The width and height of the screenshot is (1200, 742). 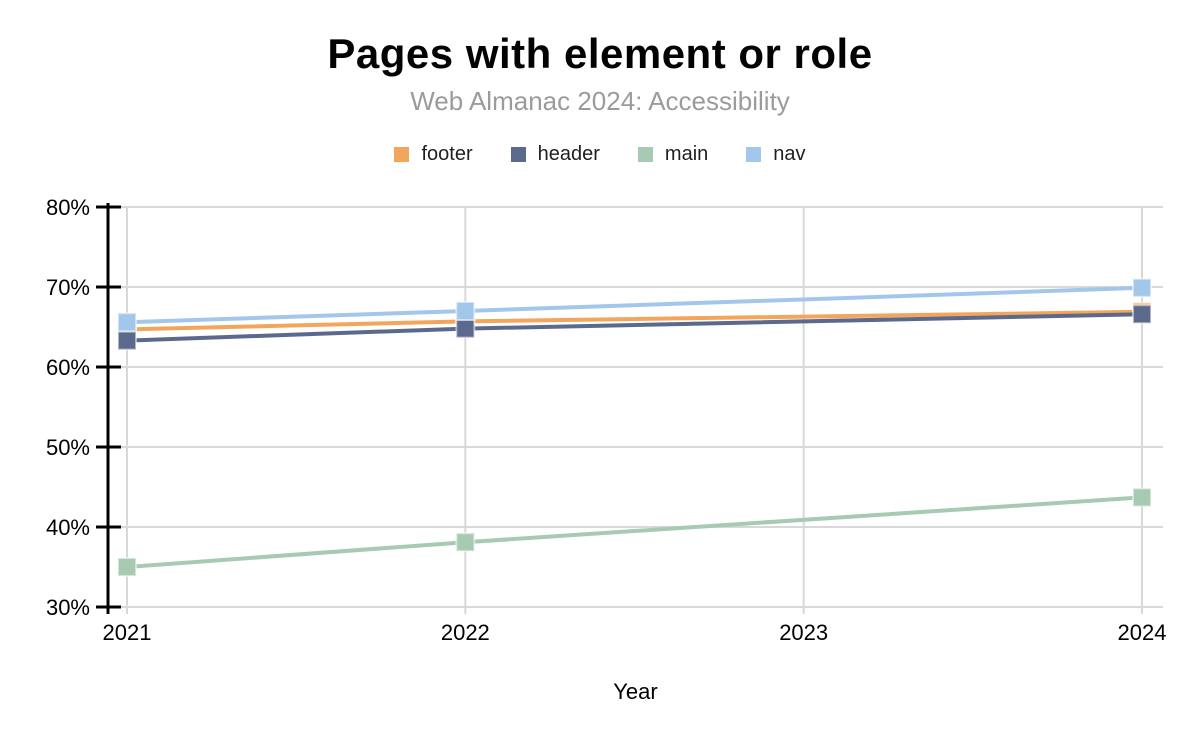 What do you see at coordinates (1142, 314) in the screenshot?
I see `marker-header-2024` at bounding box center [1142, 314].